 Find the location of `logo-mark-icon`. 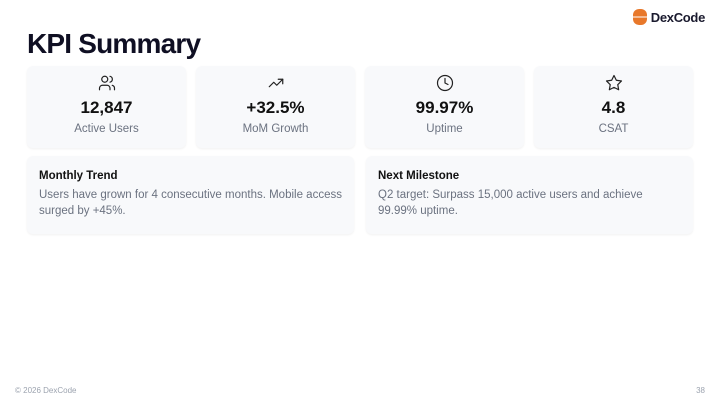

logo-mark-icon is located at coordinates (639, 17).